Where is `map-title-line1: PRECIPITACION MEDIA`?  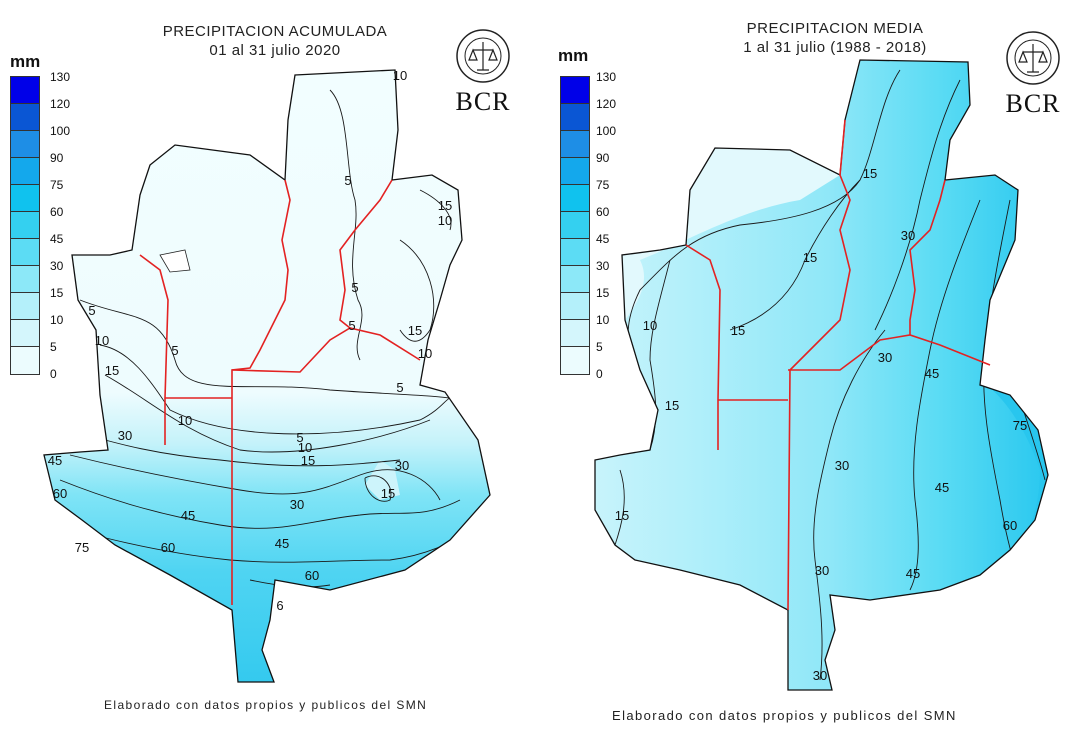
map-title-line1: PRECIPITACION MEDIA is located at coordinates (835, 28).